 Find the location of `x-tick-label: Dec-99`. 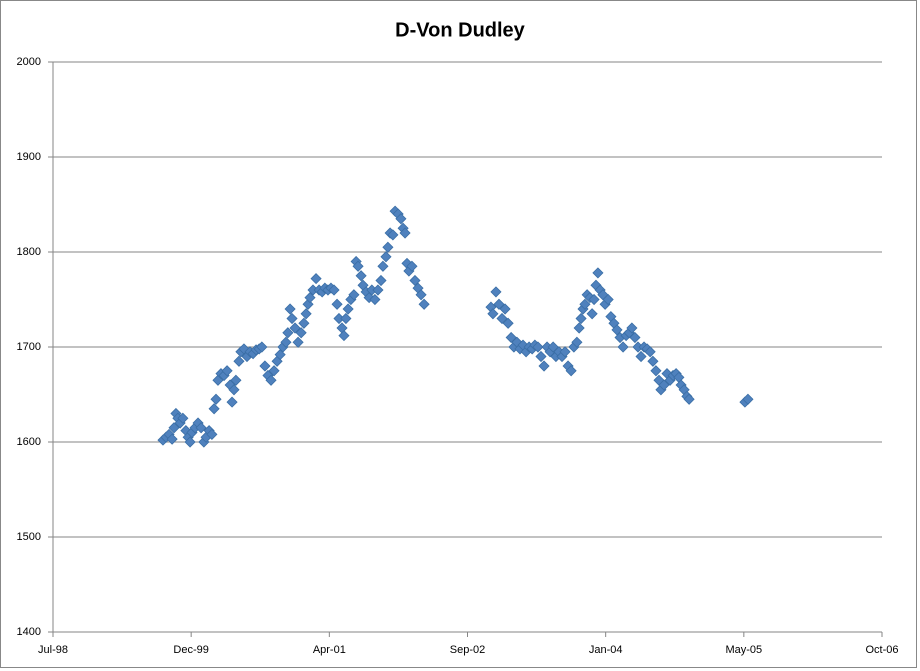

x-tick-label: Dec-99 is located at coordinates (190, 650).